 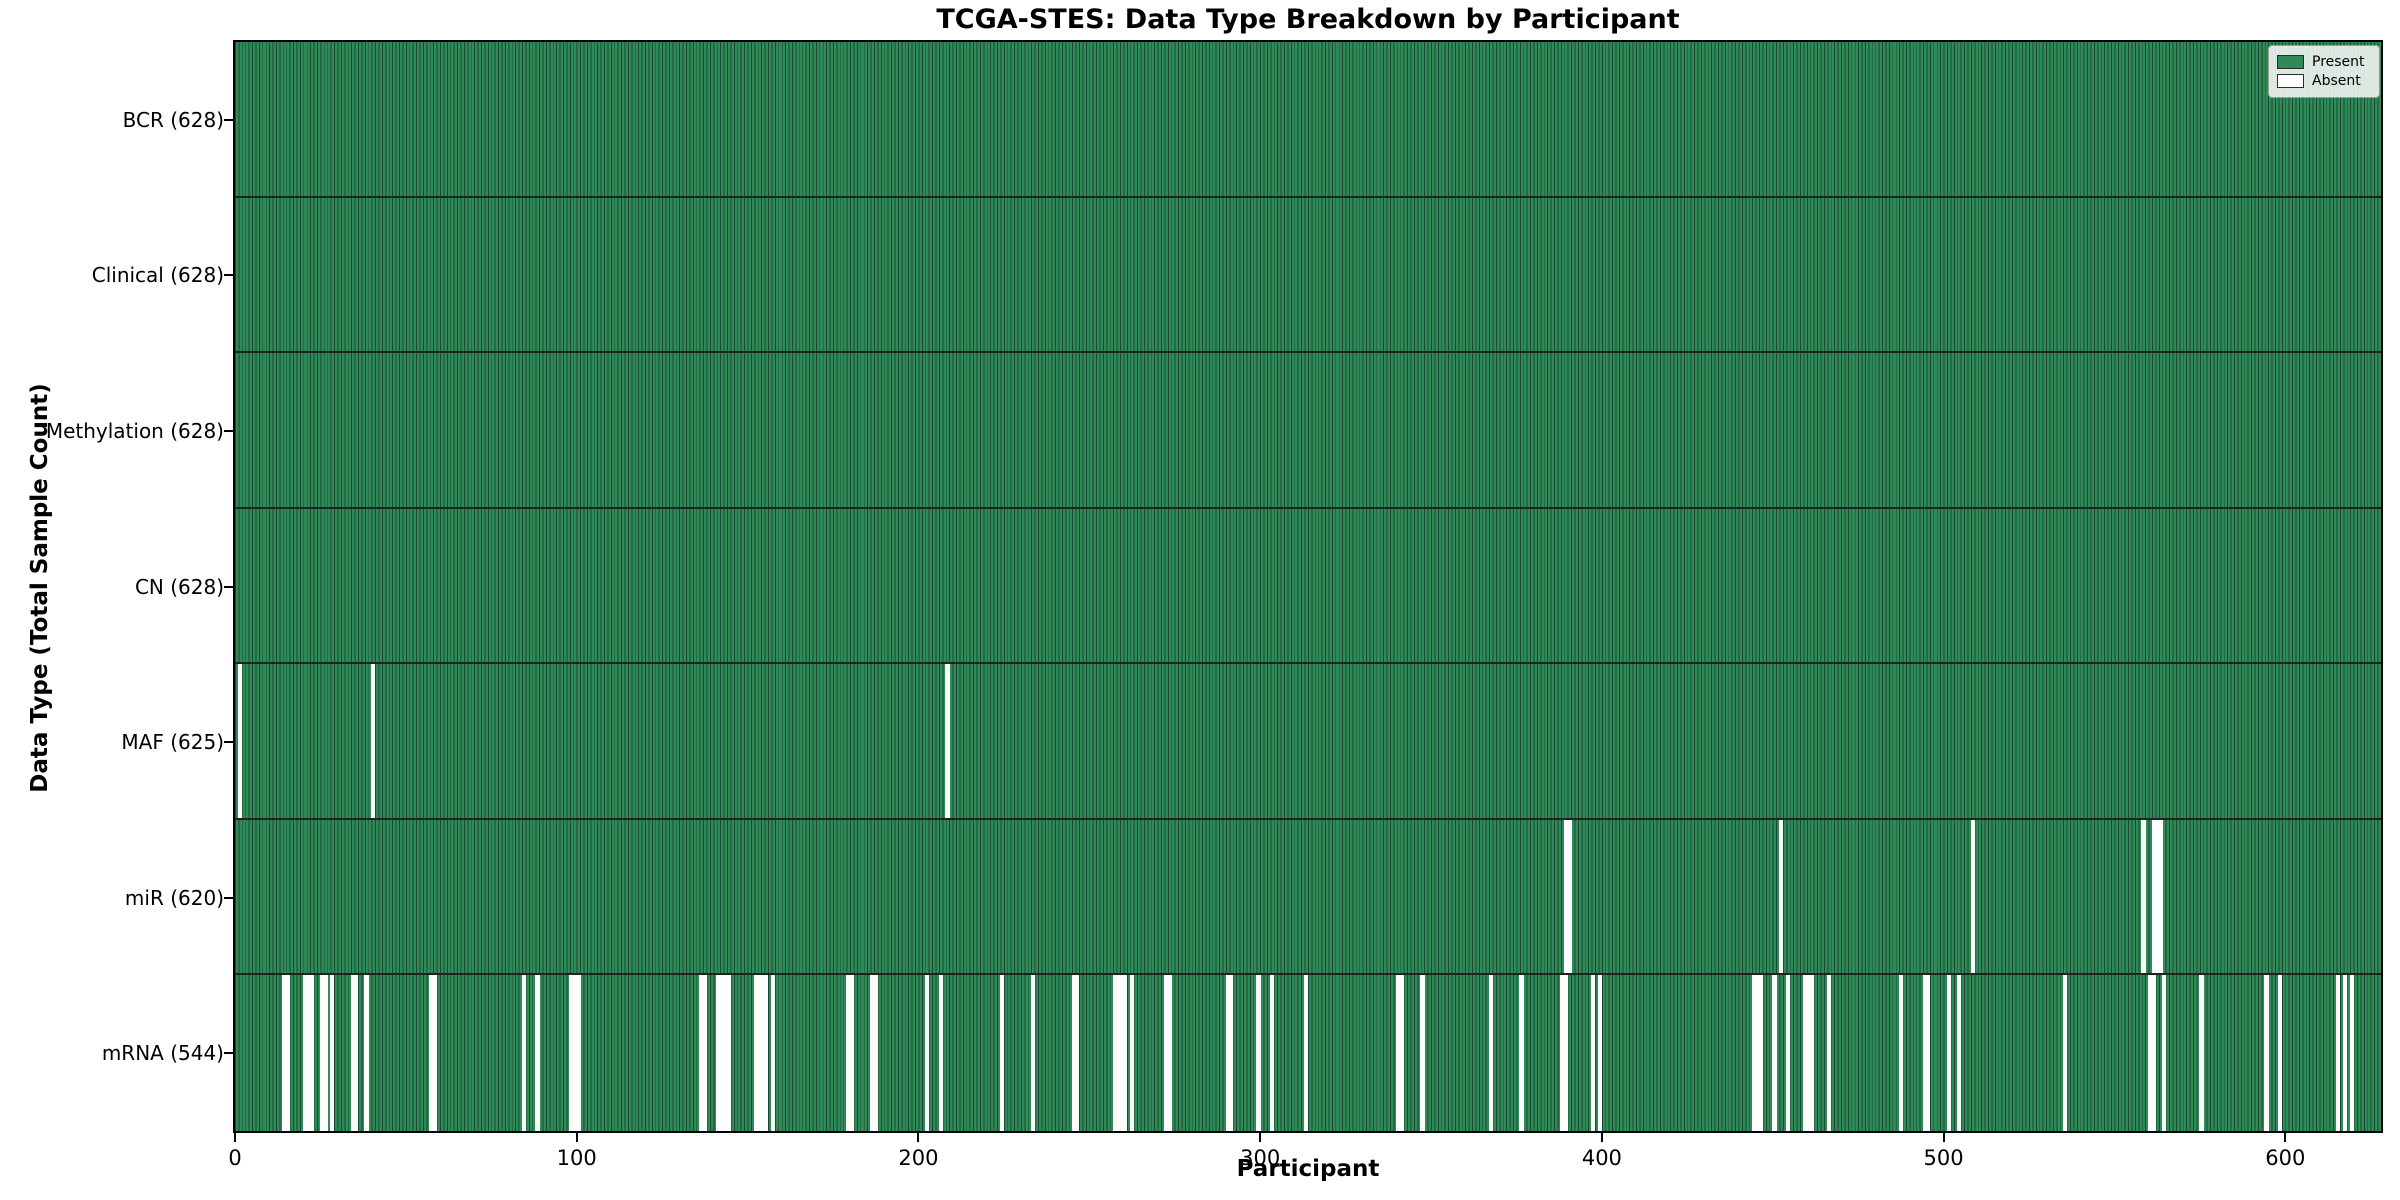 I want to click on y-tick-label: Clinical (628), so click(x=157, y=275).